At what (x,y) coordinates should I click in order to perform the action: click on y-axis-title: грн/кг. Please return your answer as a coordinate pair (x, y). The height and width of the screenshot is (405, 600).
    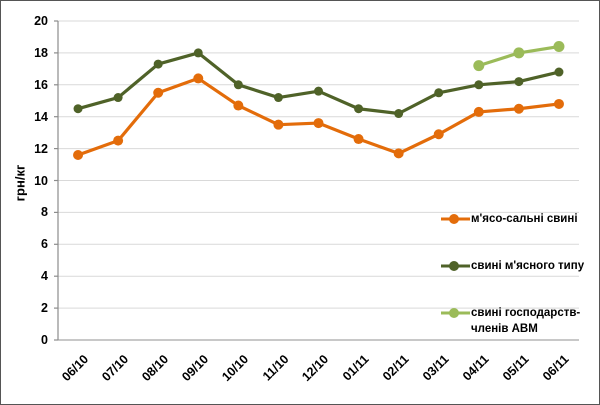
    Looking at the image, I should click on (20, 183).